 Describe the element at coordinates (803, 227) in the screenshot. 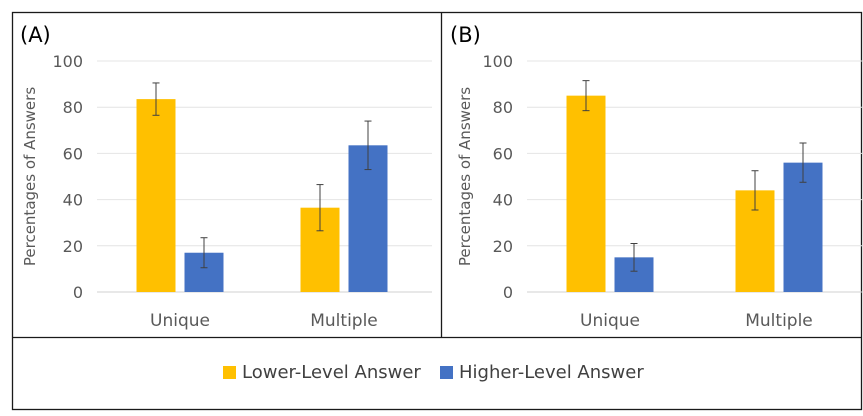

I see `bar-higher-level-answer` at that location.